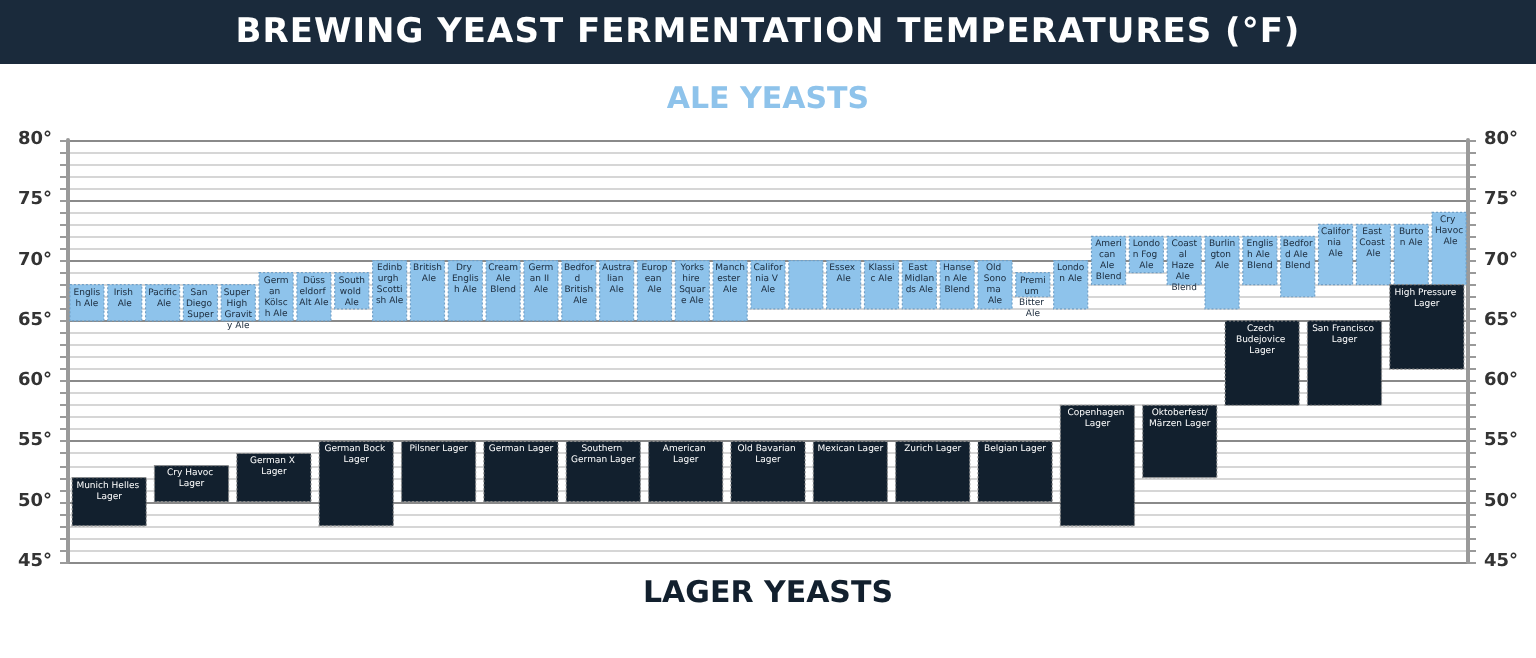  Describe the element at coordinates (34, 260) in the screenshot. I see `y-tick-label: 70°` at that location.